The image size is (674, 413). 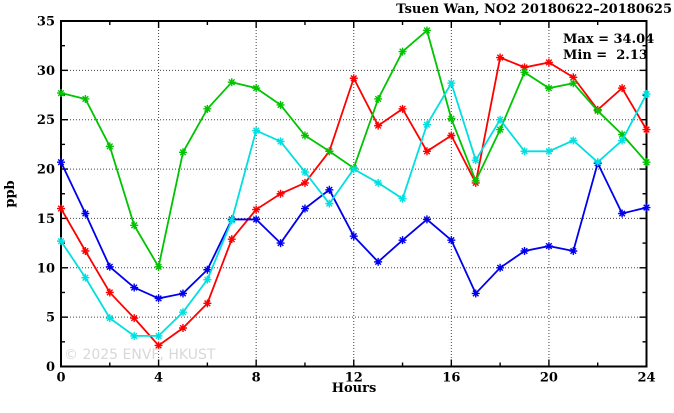 What do you see at coordinates (46, 22) in the screenshot?
I see `y-tick-label: 35` at bounding box center [46, 22].